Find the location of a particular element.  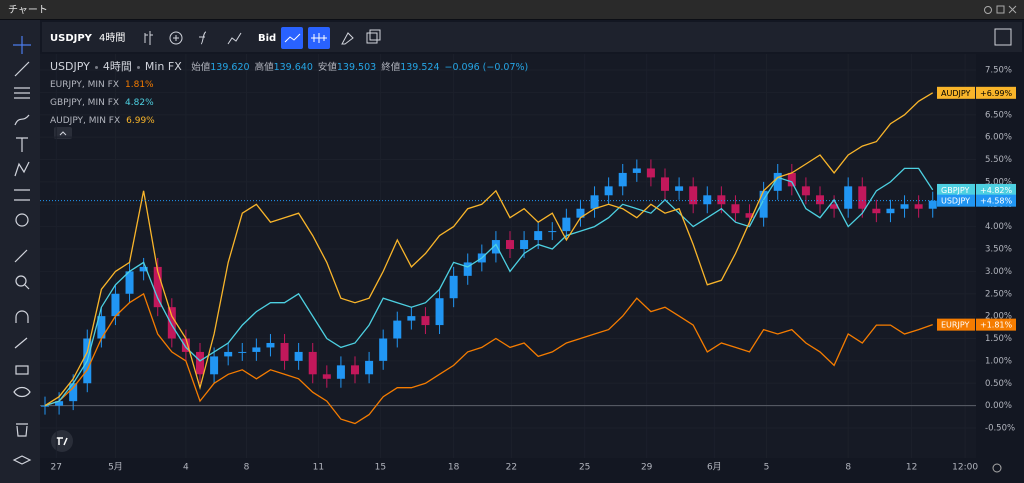

zoom-tool is located at coordinates (21, 281).